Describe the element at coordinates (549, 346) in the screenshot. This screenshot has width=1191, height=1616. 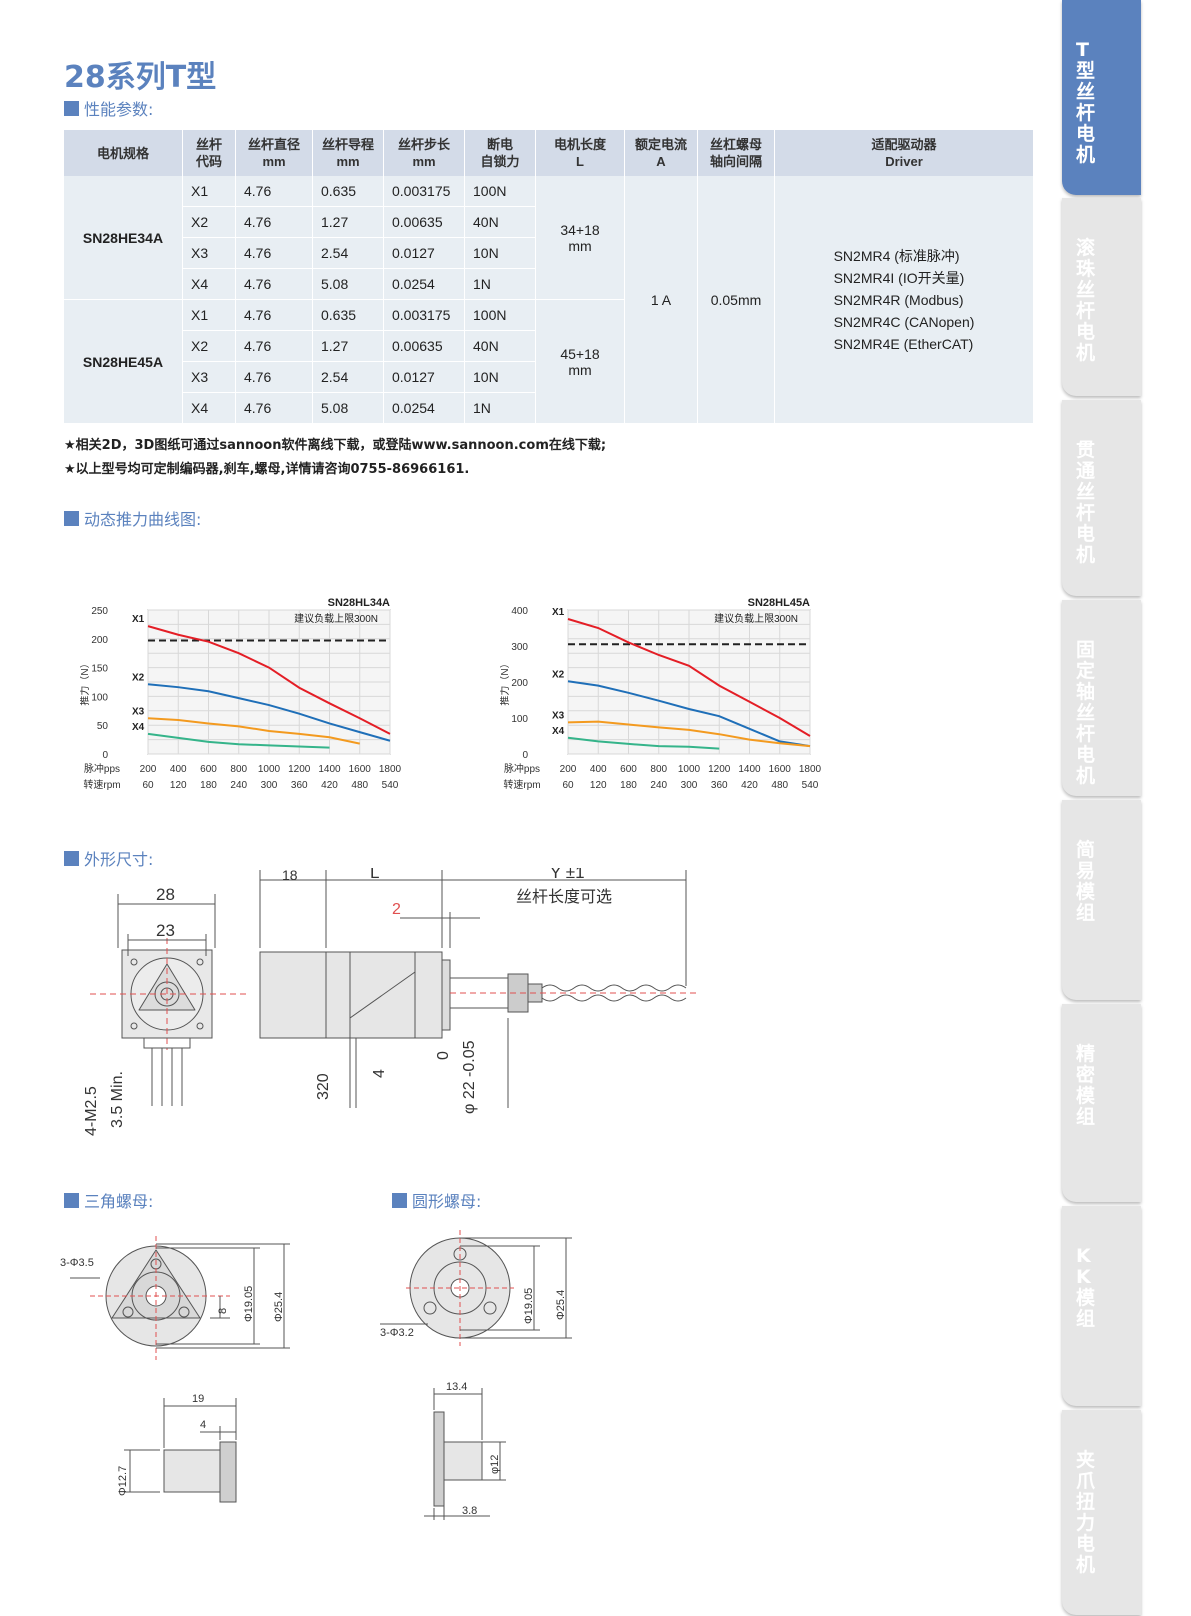
I see `table-row: X2 4.76 1.27 0.00635 40N` at that location.